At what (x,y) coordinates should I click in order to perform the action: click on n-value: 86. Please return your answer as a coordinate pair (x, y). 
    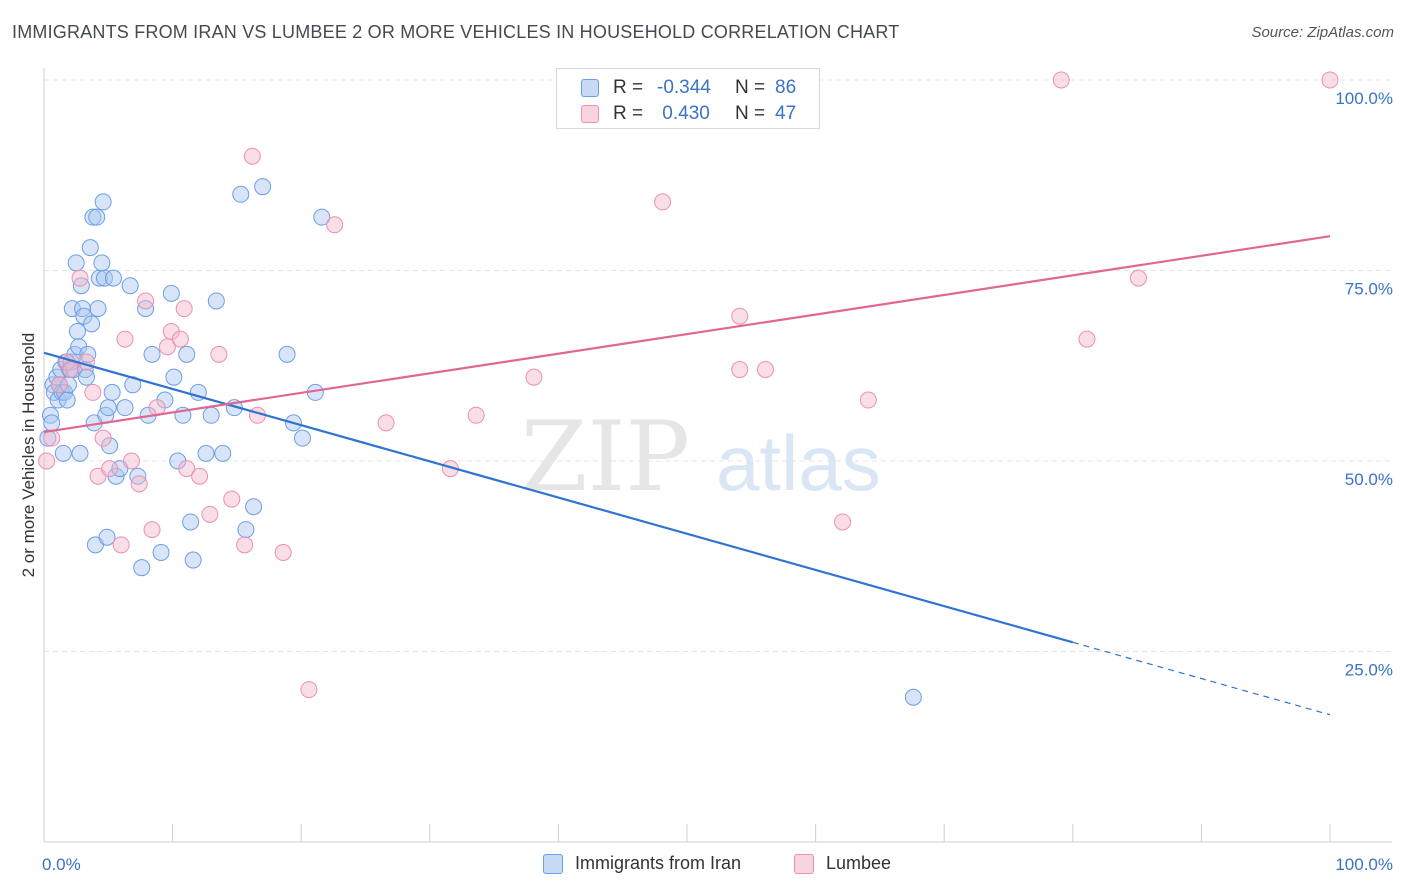
    Looking at the image, I should click on (786, 87).